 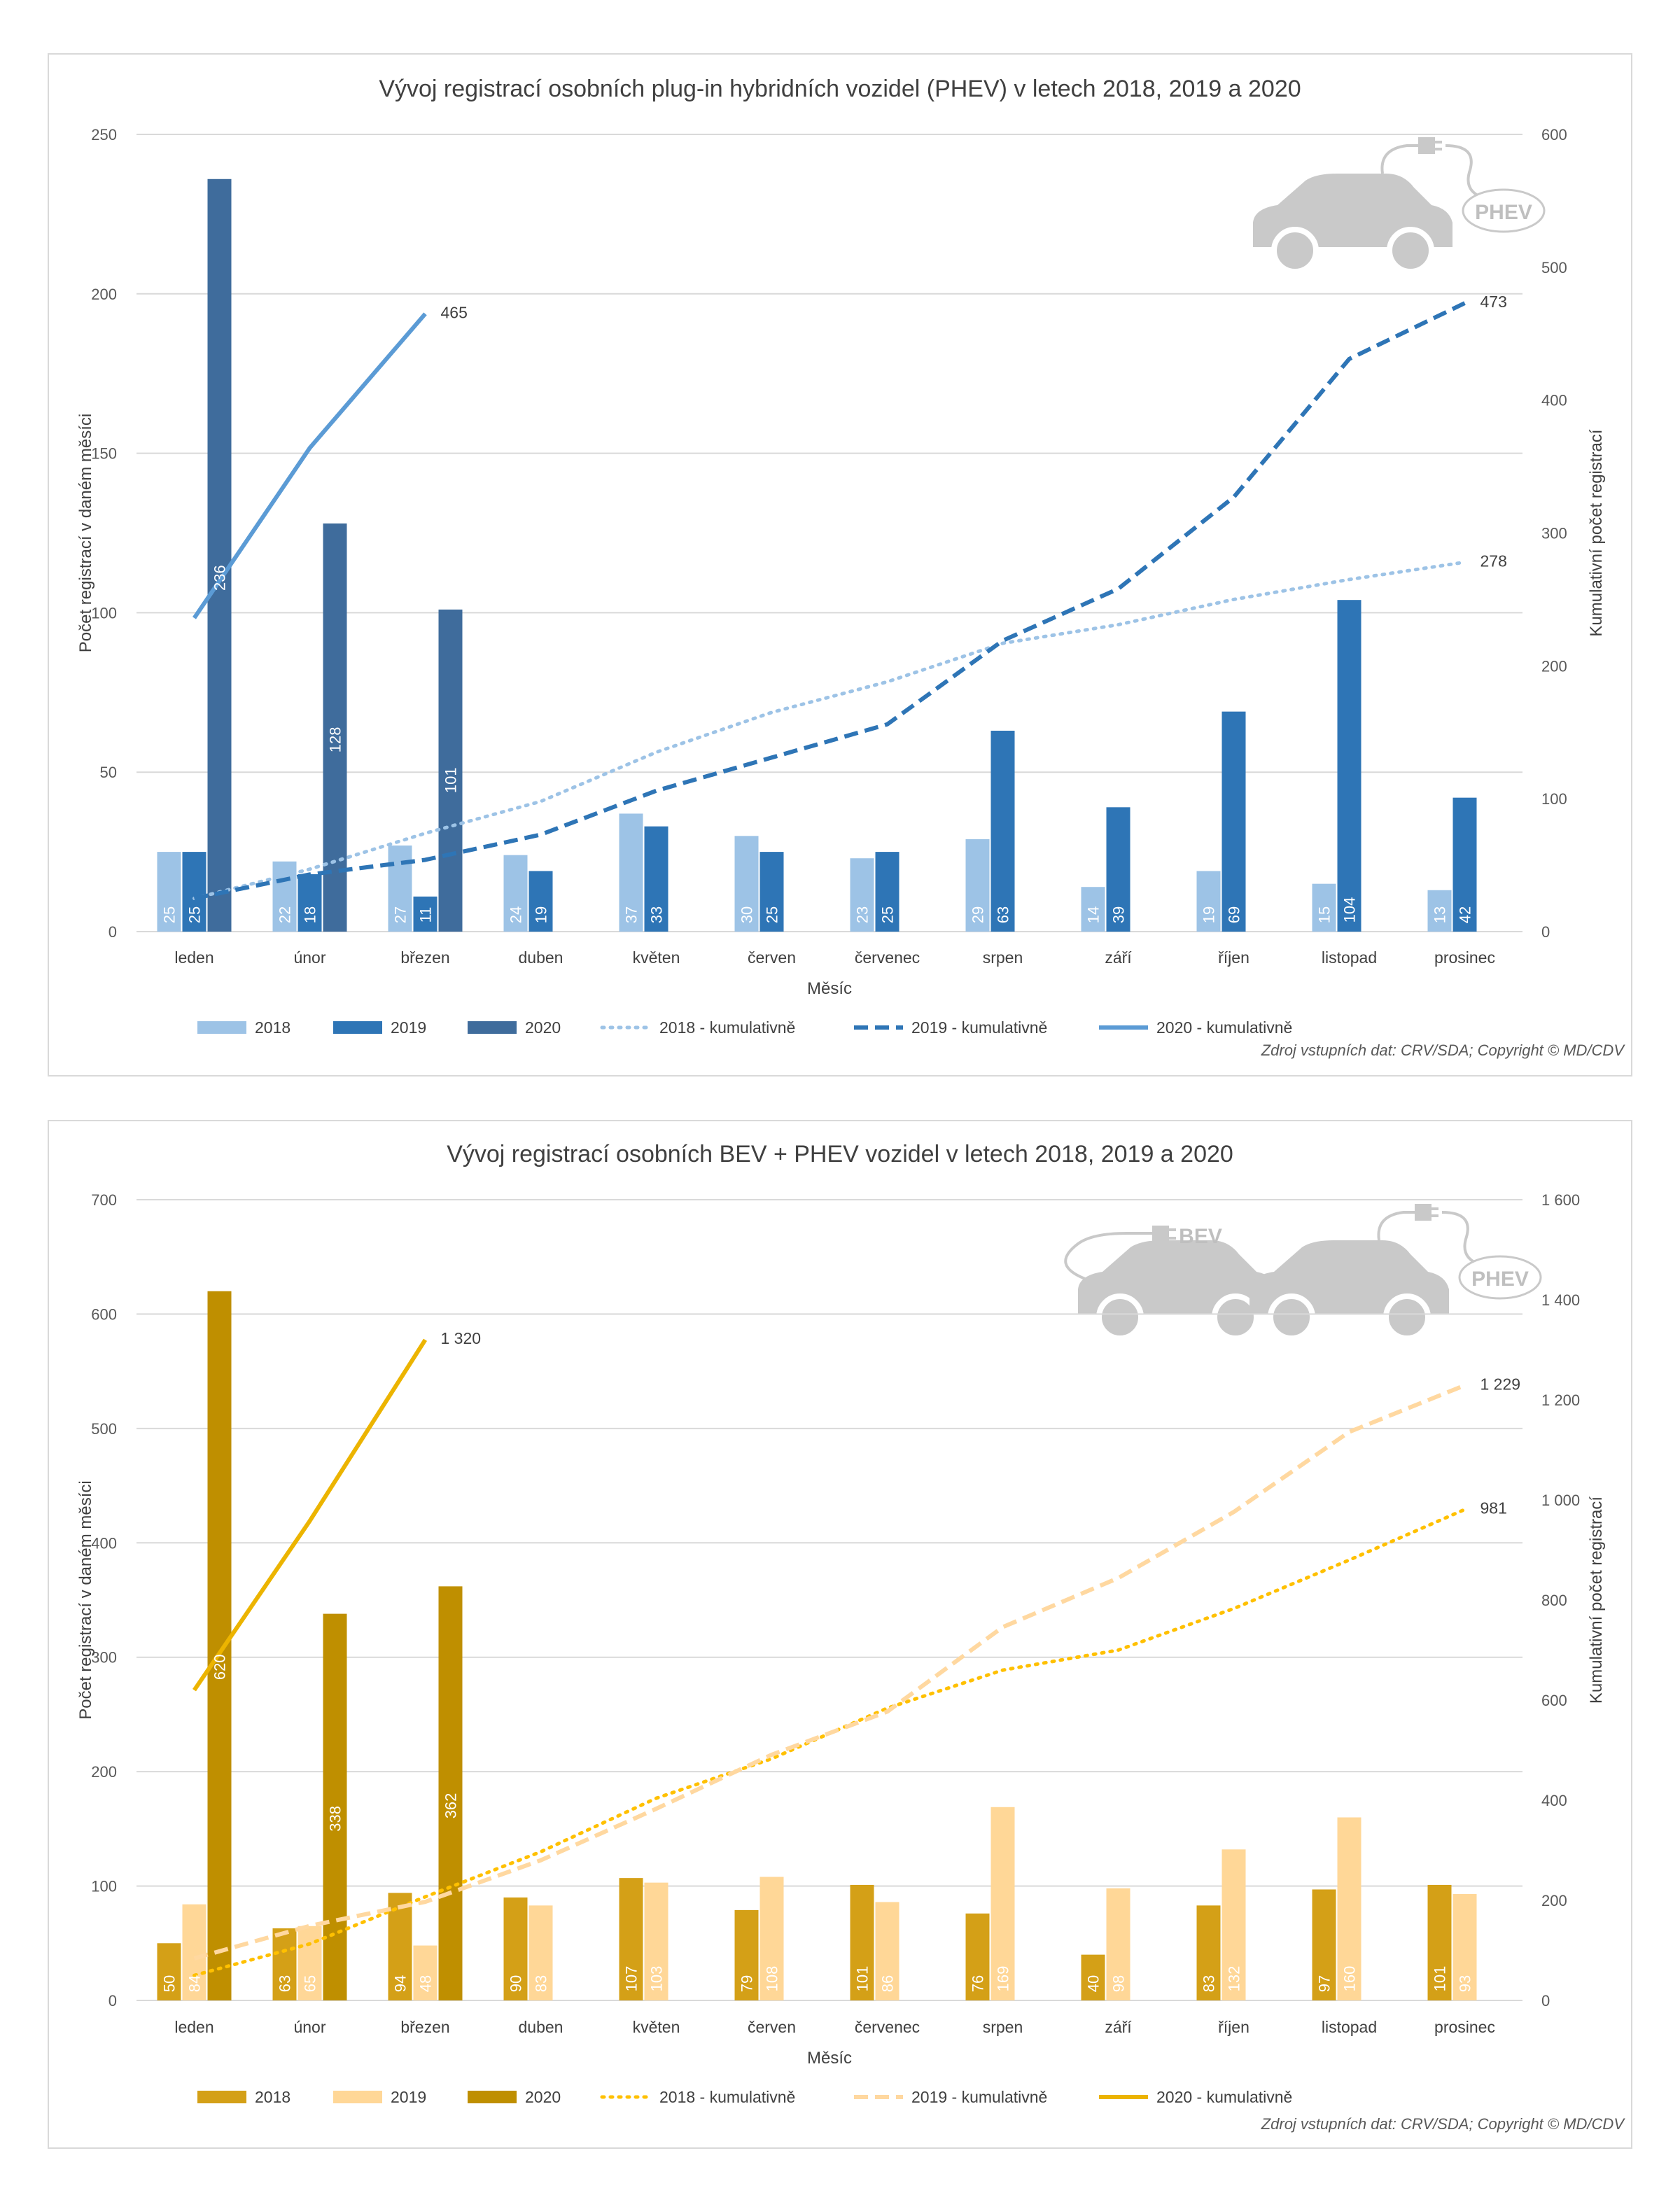 I want to click on bar-2018-září, so click(x=1093, y=1977).